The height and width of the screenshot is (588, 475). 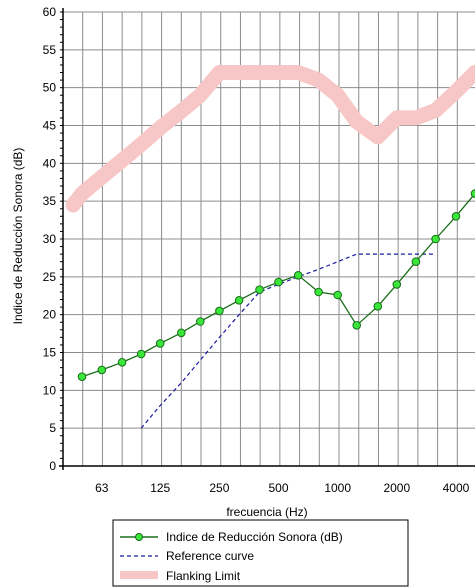 I want to click on x-tick-label: 500, so click(x=279, y=488).